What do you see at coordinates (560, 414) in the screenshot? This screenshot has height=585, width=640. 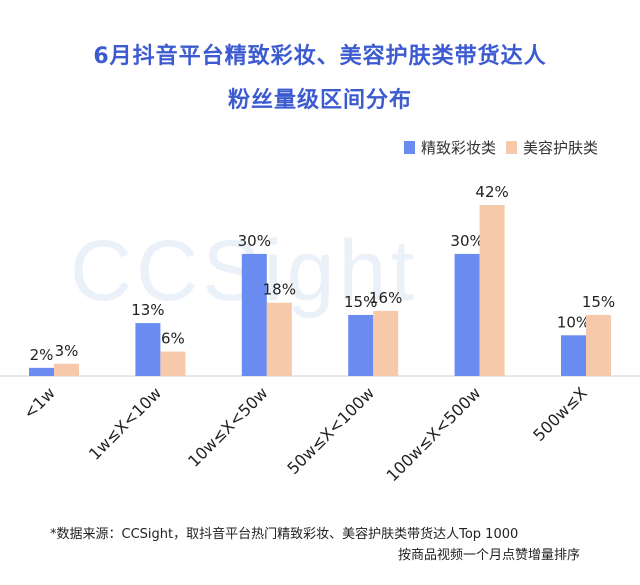 I see `x-tick-label-5: 500w≤X` at bounding box center [560, 414].